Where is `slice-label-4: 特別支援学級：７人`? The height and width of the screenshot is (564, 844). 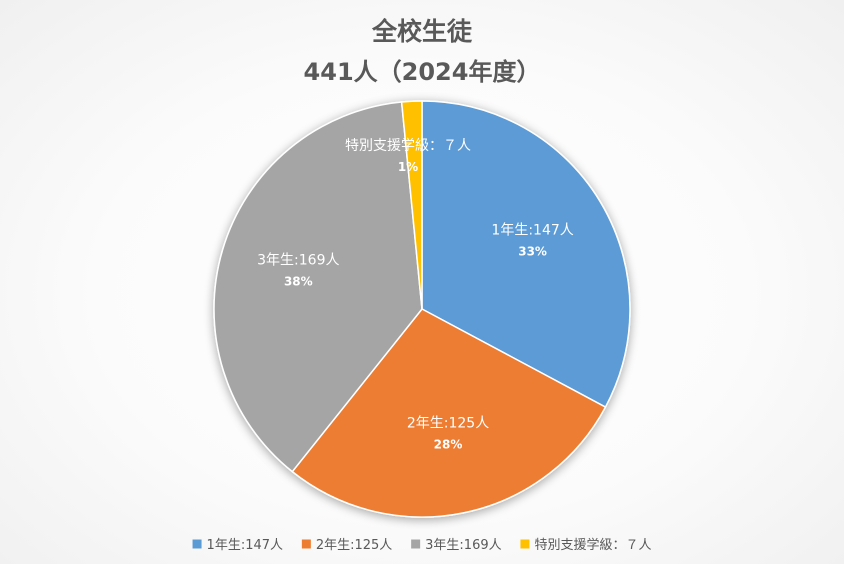 slice-label-4: 特別支援学級：７人 is located at coordinates (408, 146).